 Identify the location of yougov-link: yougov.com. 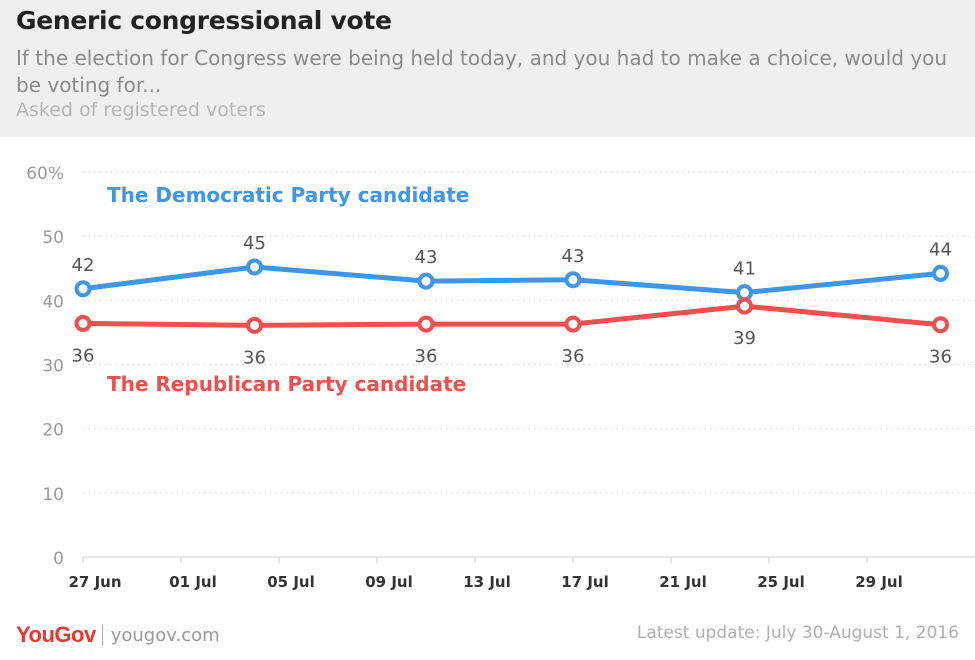
(165, 635).